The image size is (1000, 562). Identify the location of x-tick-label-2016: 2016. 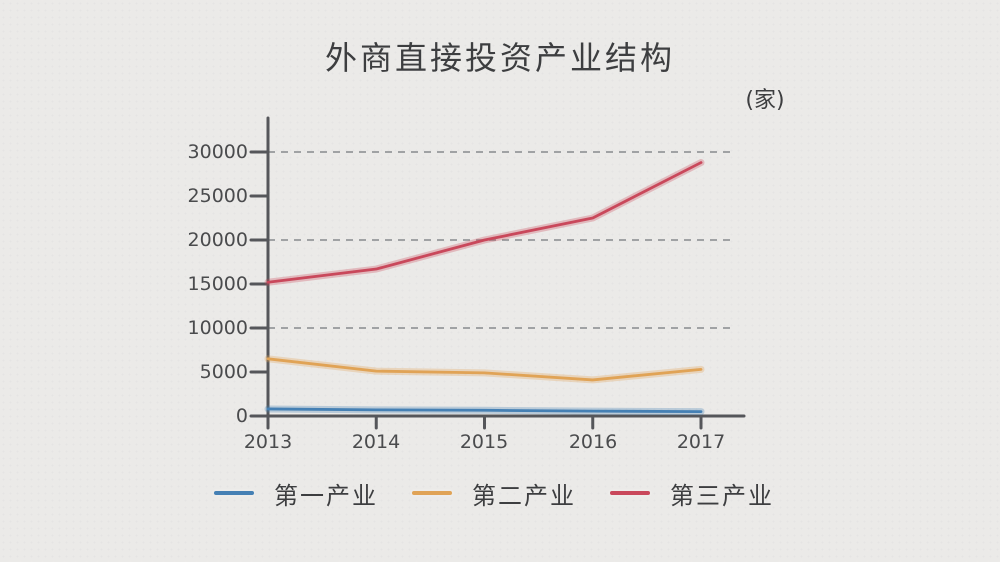
(593, 442).